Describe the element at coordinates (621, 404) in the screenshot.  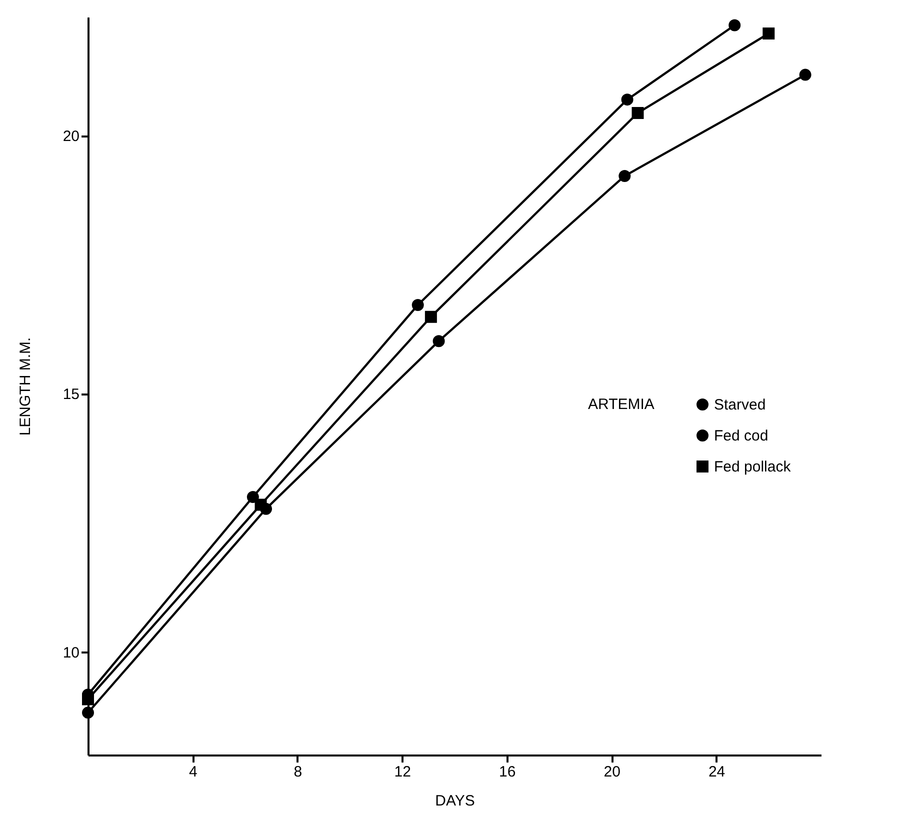
I see `legend-title: ARTEMIA` at that location.